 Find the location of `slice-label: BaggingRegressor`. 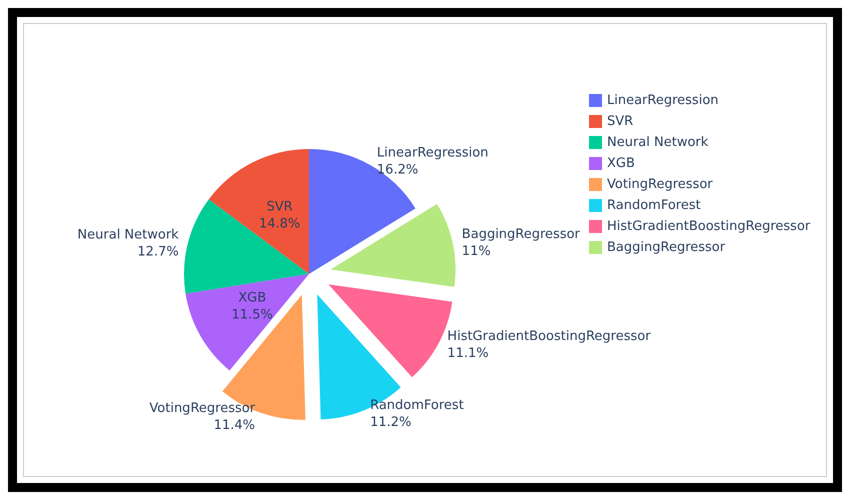

slice-label: BaggingRegressor is located at coordinates (521, 234).